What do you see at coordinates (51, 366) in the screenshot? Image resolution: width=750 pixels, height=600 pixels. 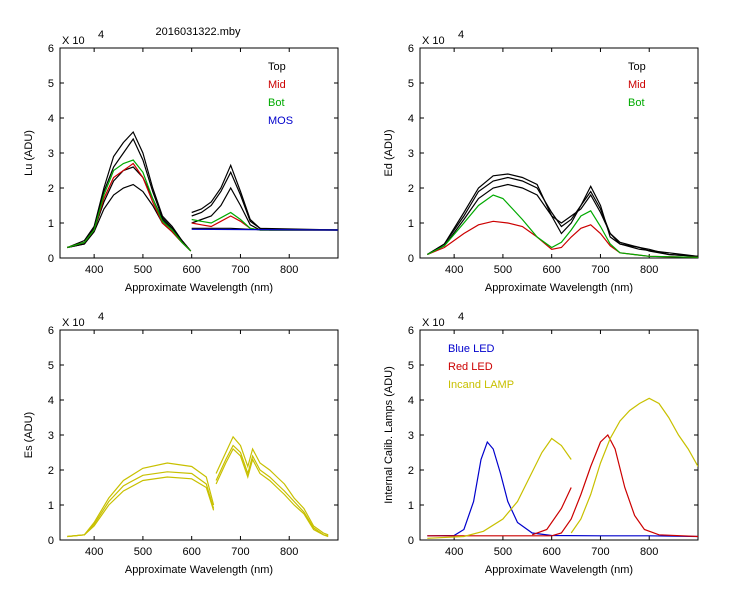 I see `es-y-tick-label: 5` at bounding box center [51, 366].